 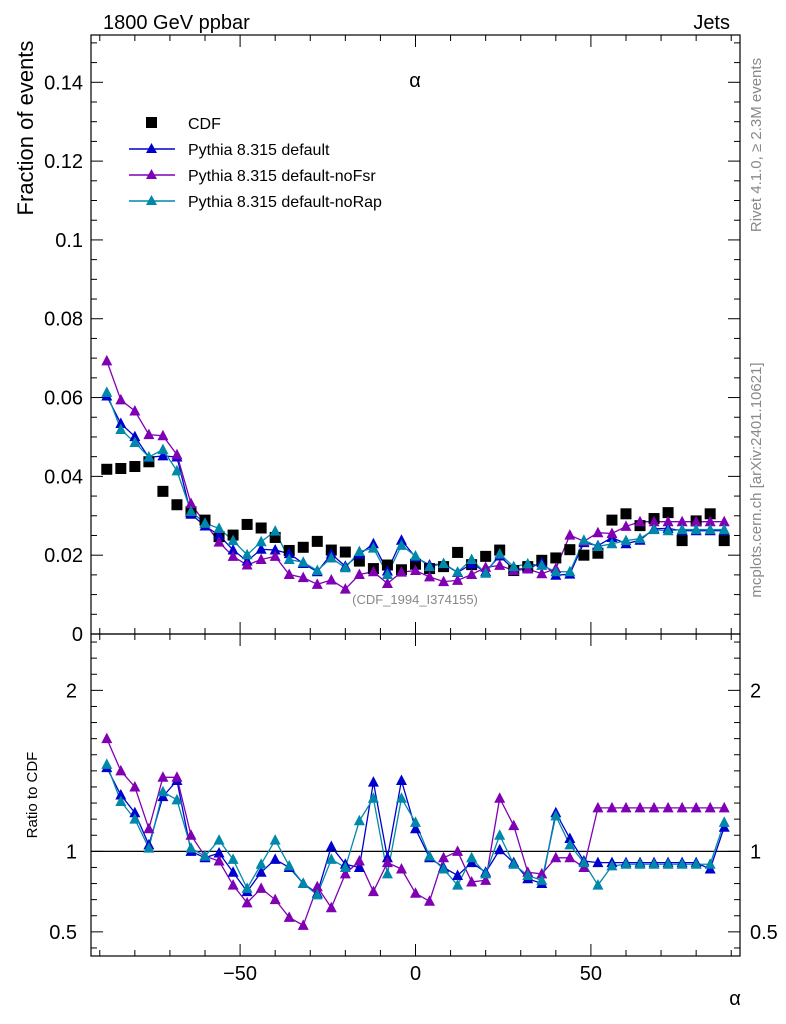 What do you see at coordinates (591, 974) in the screenshot?
I see `x-tick-label: 50` at bounding box center [591, 974].